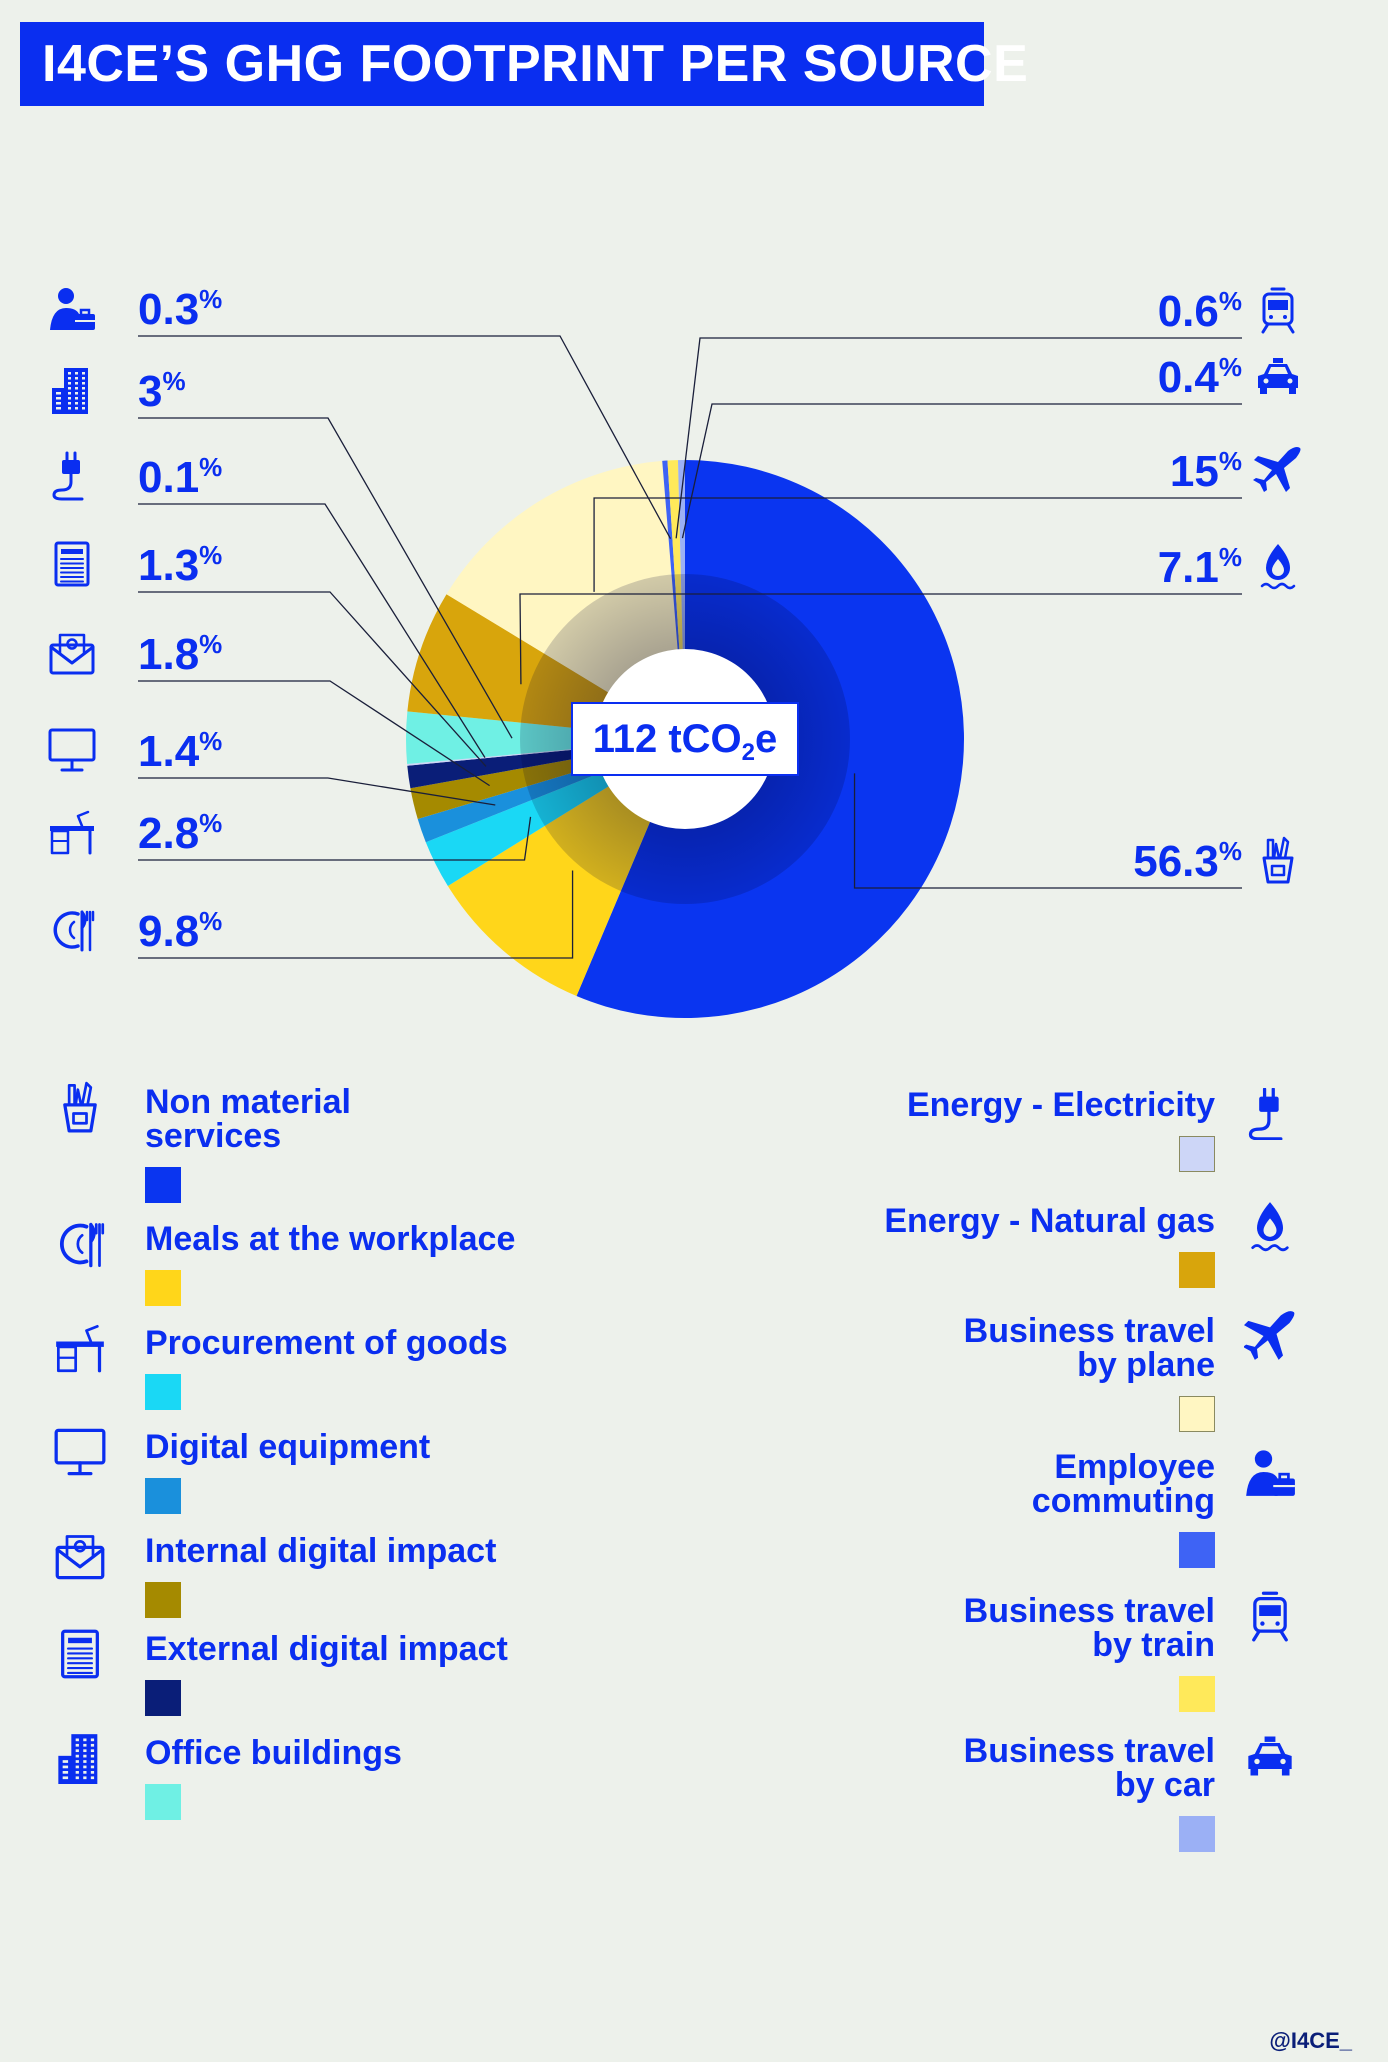 This screenshot has width=1388, height=2062. What do you see at coordinates (355, 1472) in the screenshot?
I see `legend-item-digital-equipment: Digital equipment` at bounding box center [355, 1472].